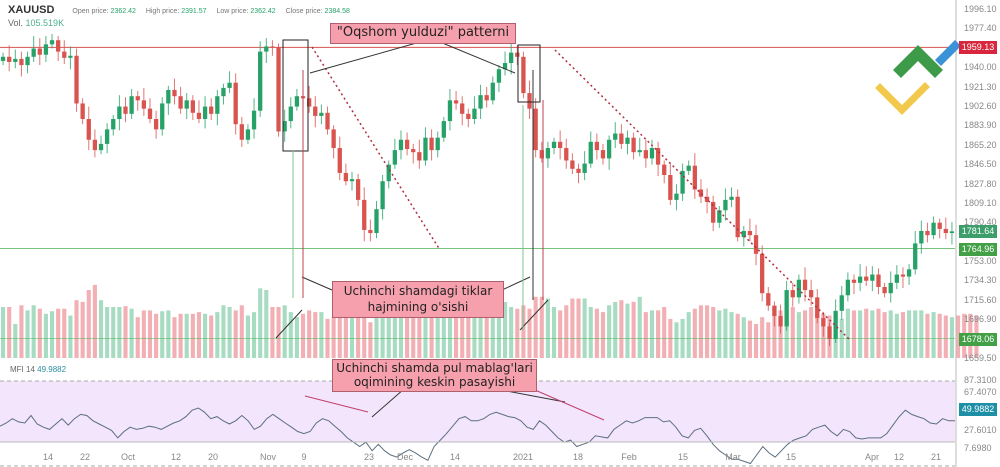 The width and height of the screenshot is (1000, 467). What do you see at coordinates (980, 164) in the screenshot?
I see `price-tick: 1846.50` at bounding box center [980, 164].